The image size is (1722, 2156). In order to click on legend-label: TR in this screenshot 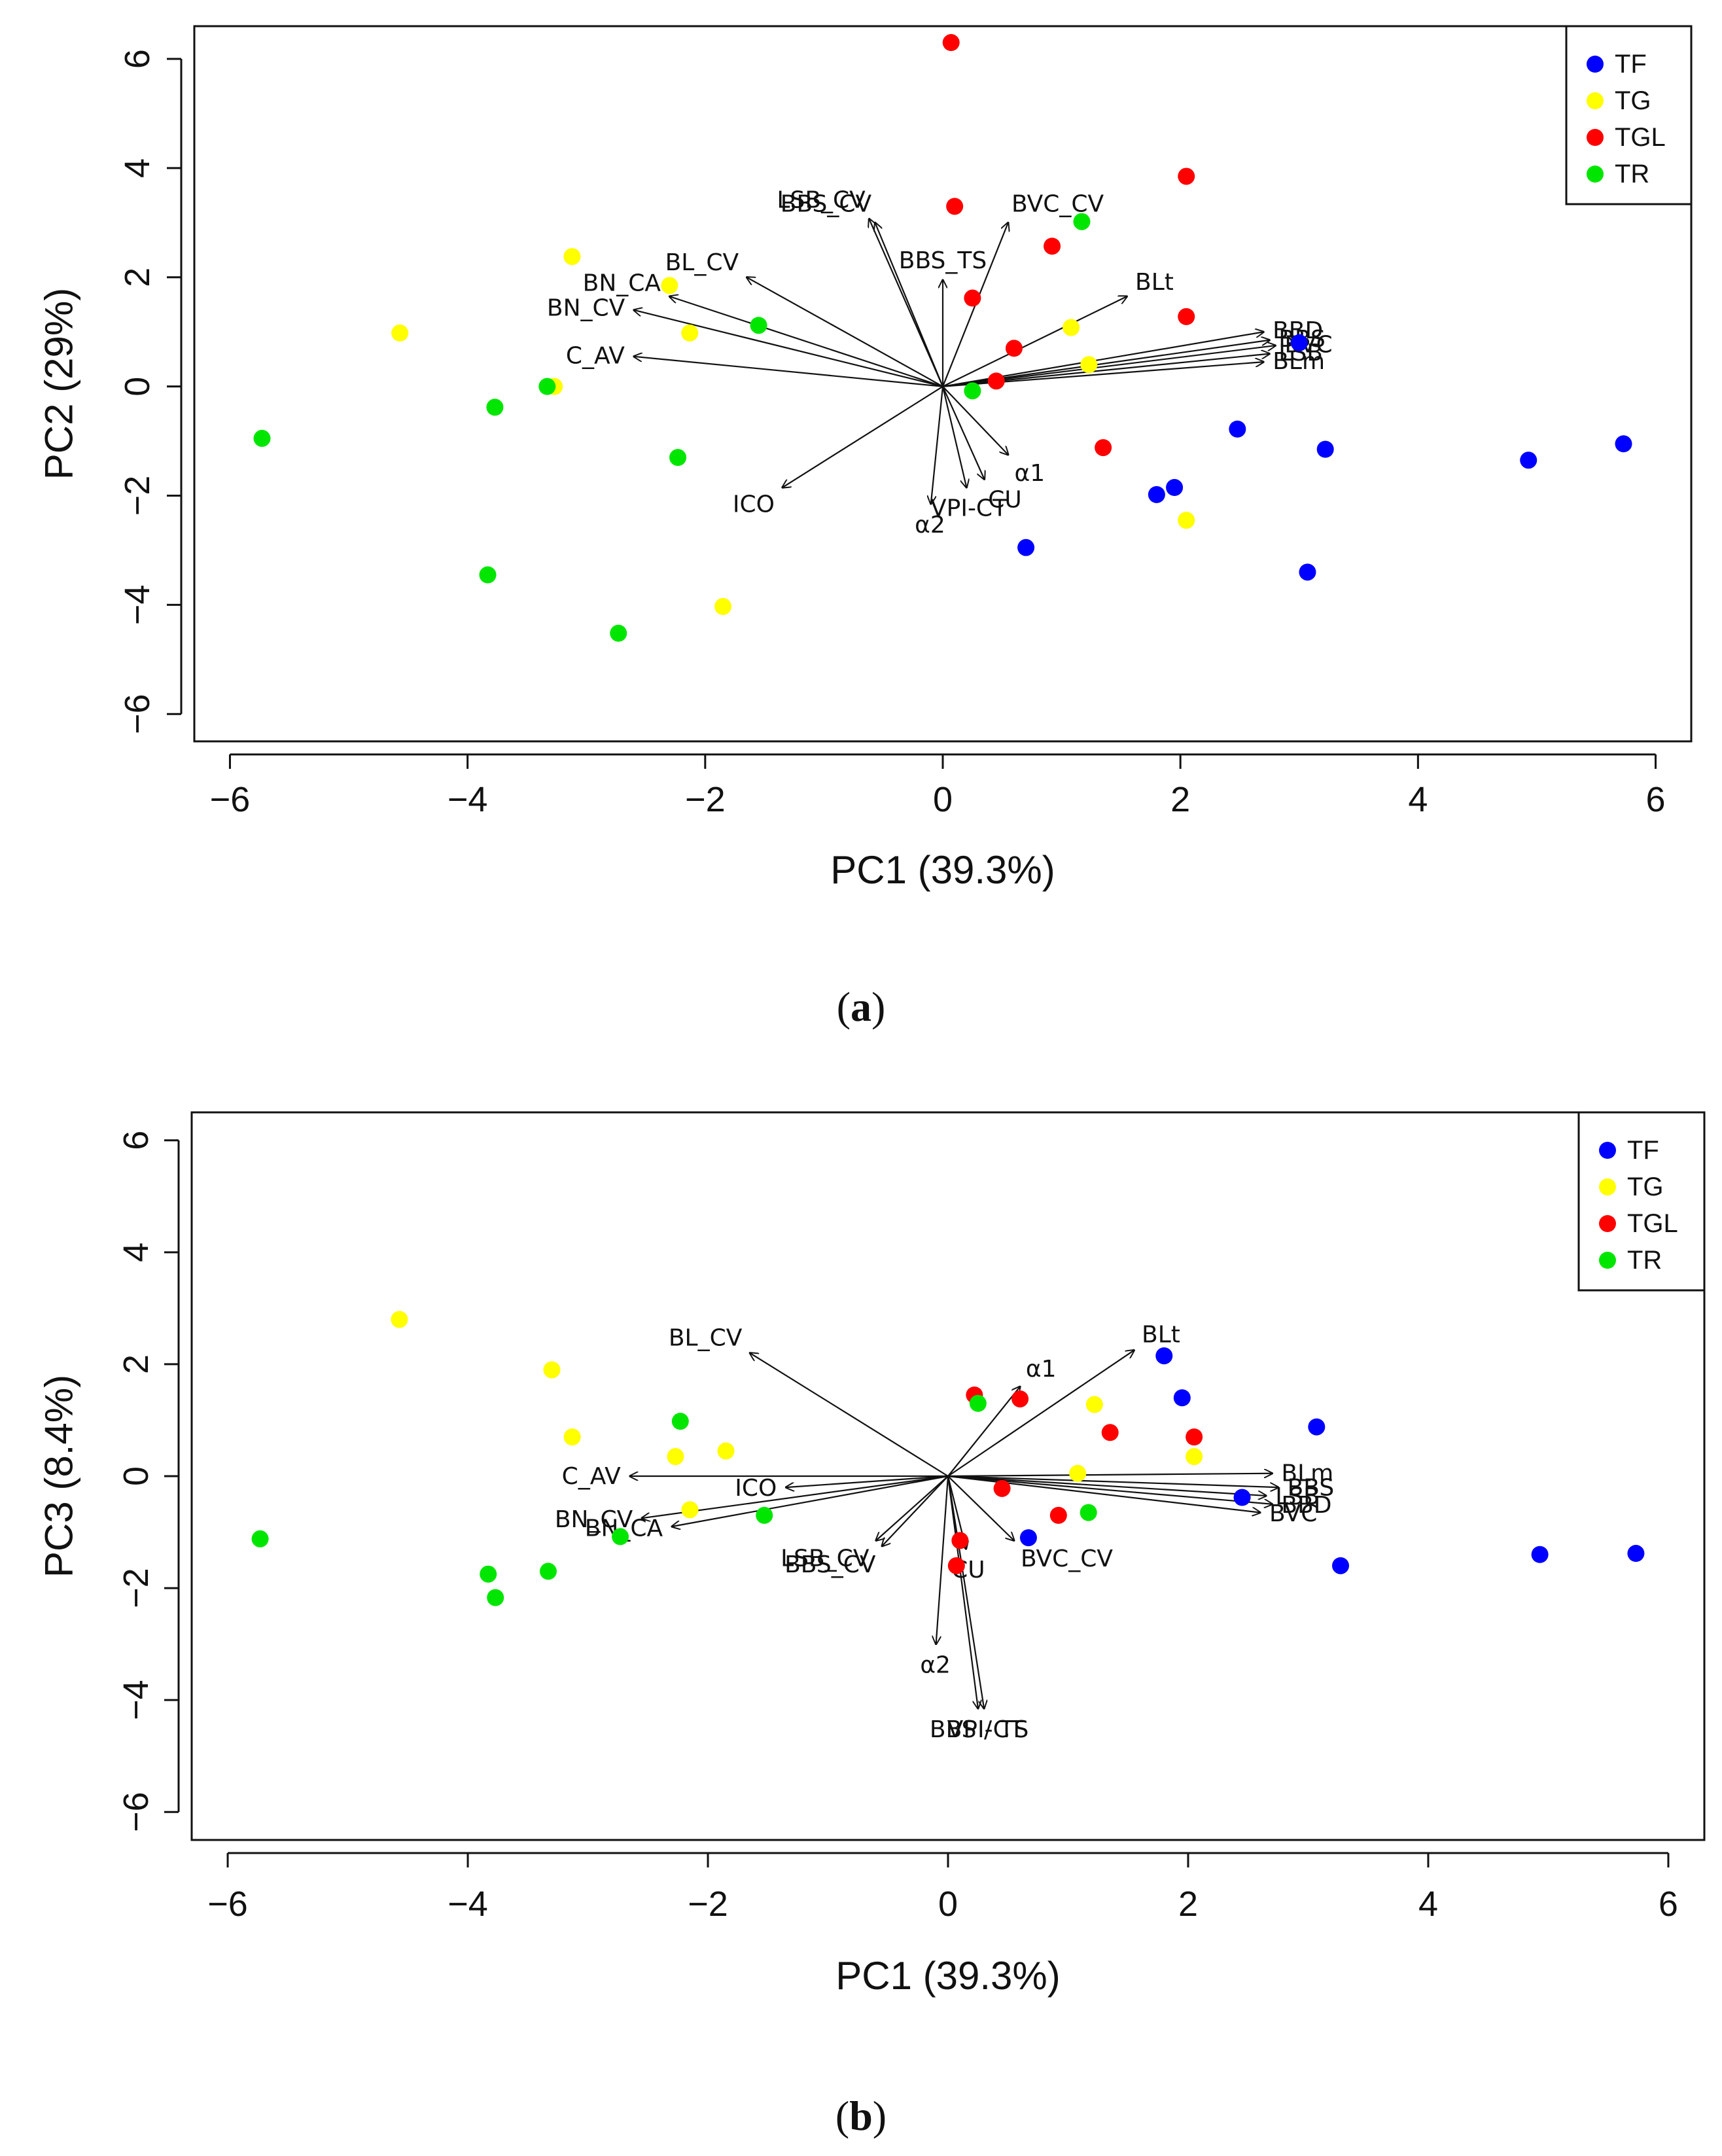, I will do `click(1644, 1260)`.